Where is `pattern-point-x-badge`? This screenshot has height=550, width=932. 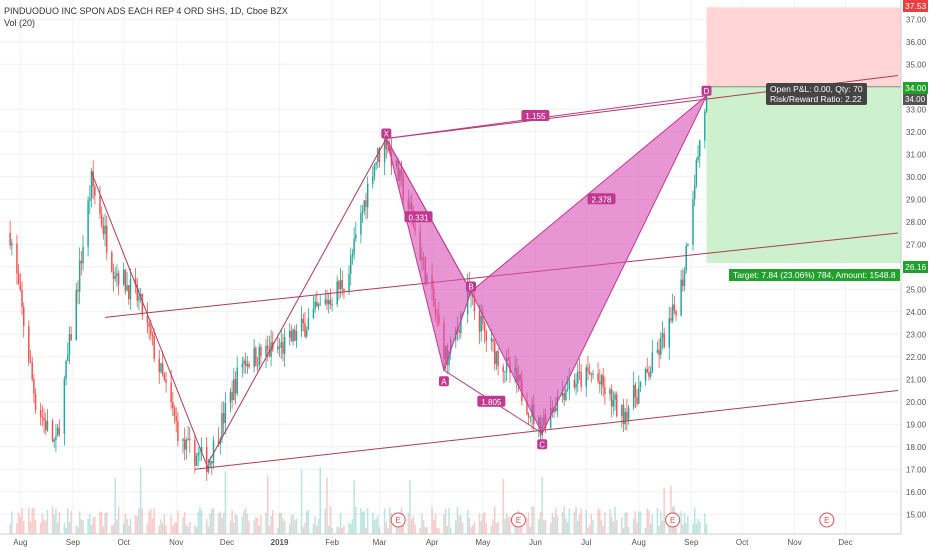
pattern-point-x-badge is located at coordinates (386, 133).